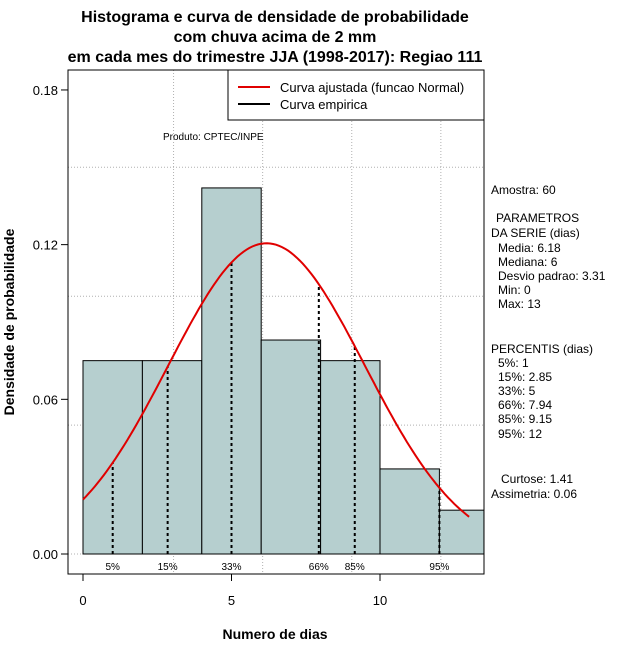 Image resolution: width=640 pixels, height=660 pixels. I want to click on percentile-label-33pct: 33%, so click(231, 567).